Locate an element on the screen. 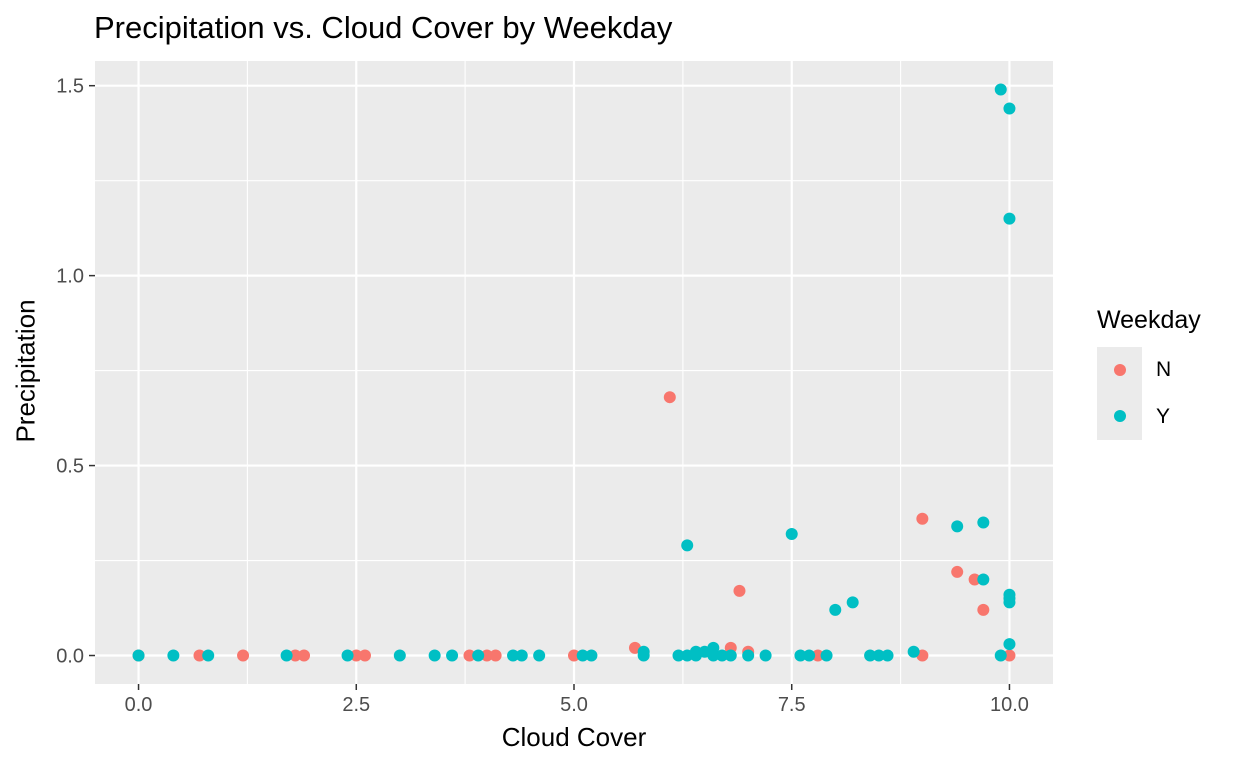 This screenshot has width=1248, height=768. legend-dot-n is located at coordinates (1120, 370).